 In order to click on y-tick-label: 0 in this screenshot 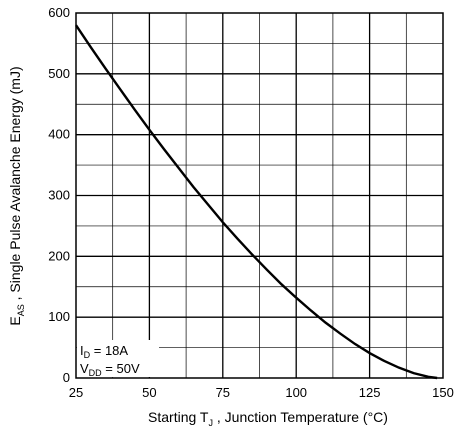, I will do `click(66, 377)`.